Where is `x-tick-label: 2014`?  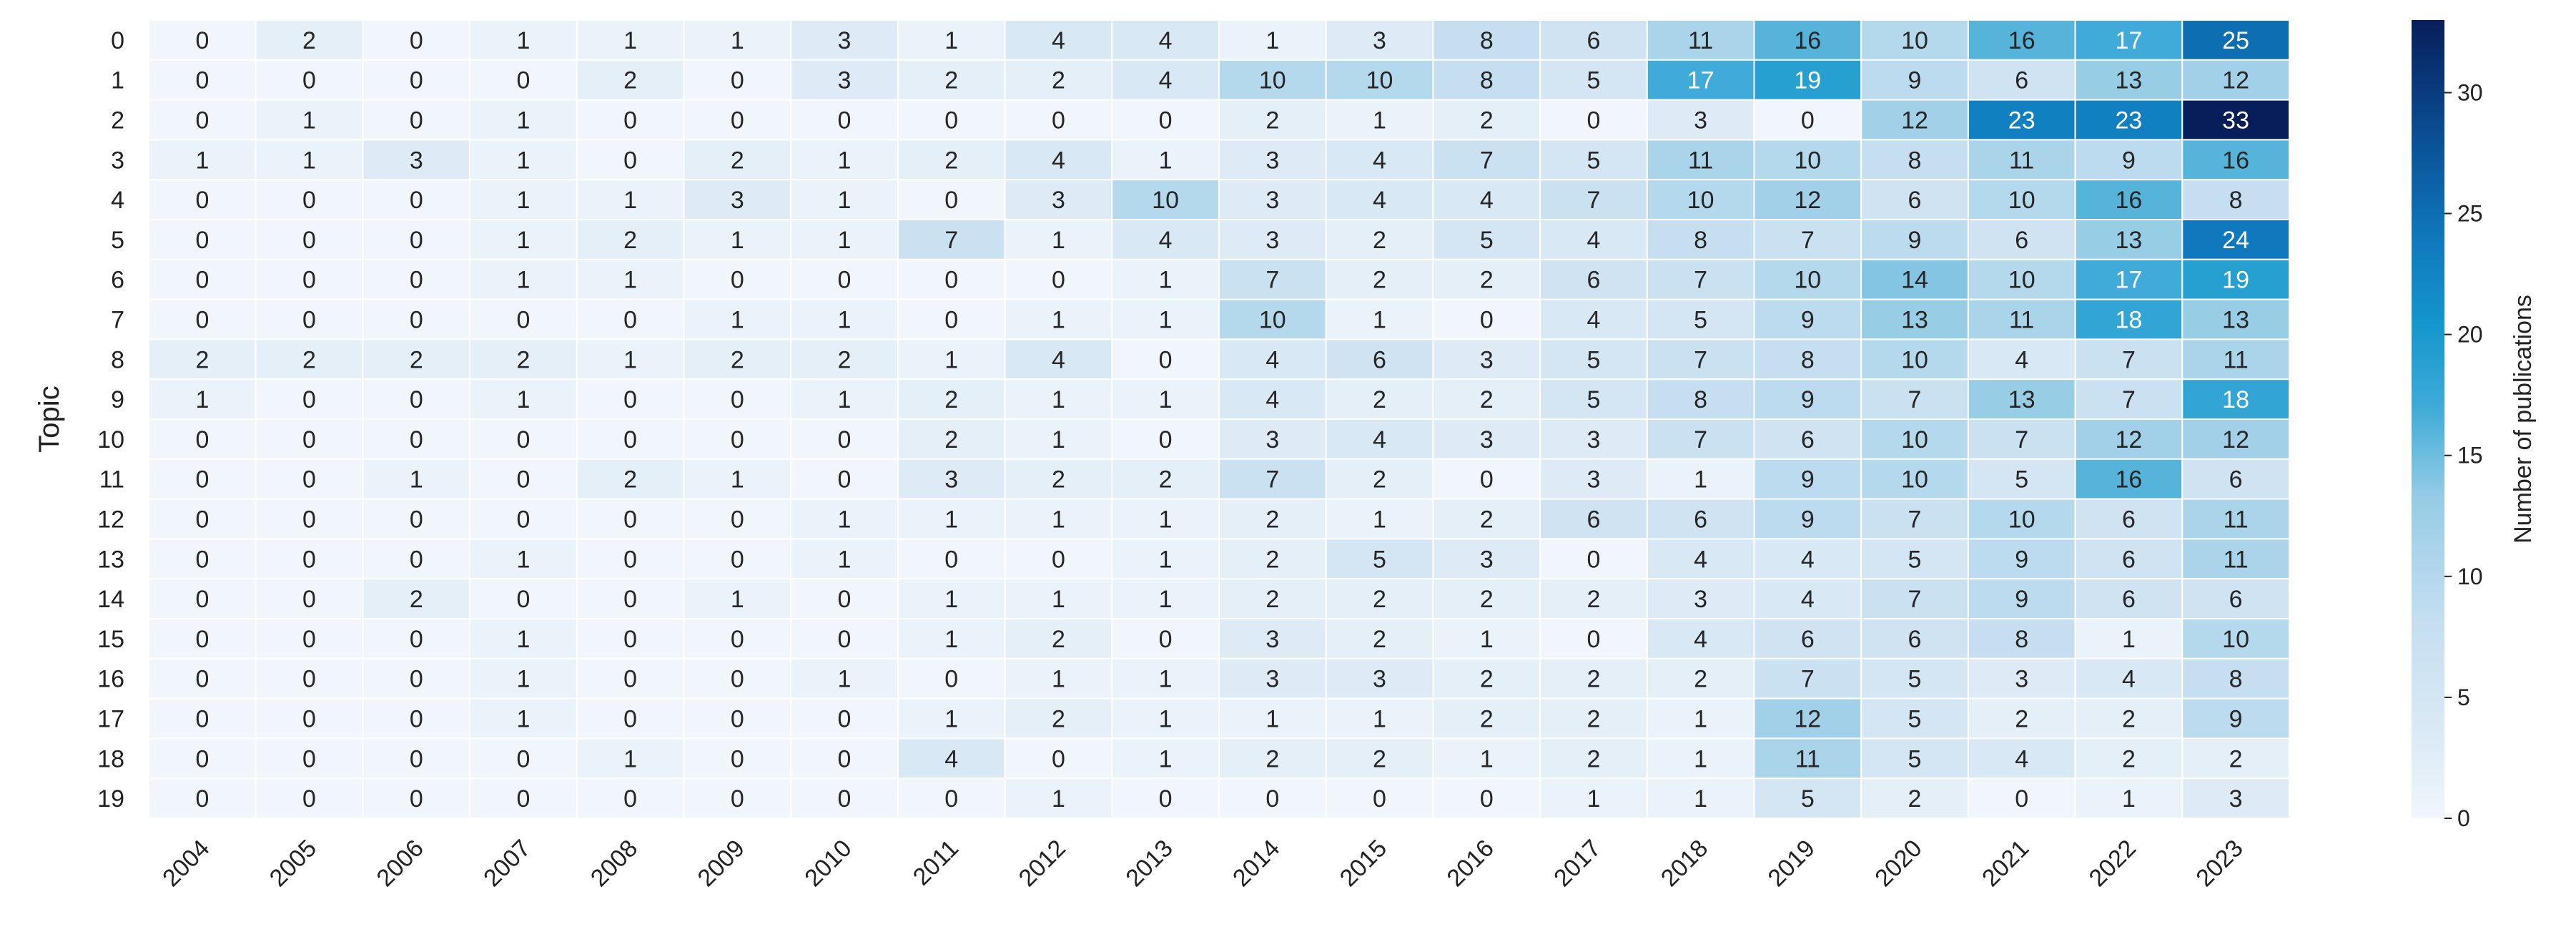
x-tick-label: 2014 is located at coordinates (1256, 864).